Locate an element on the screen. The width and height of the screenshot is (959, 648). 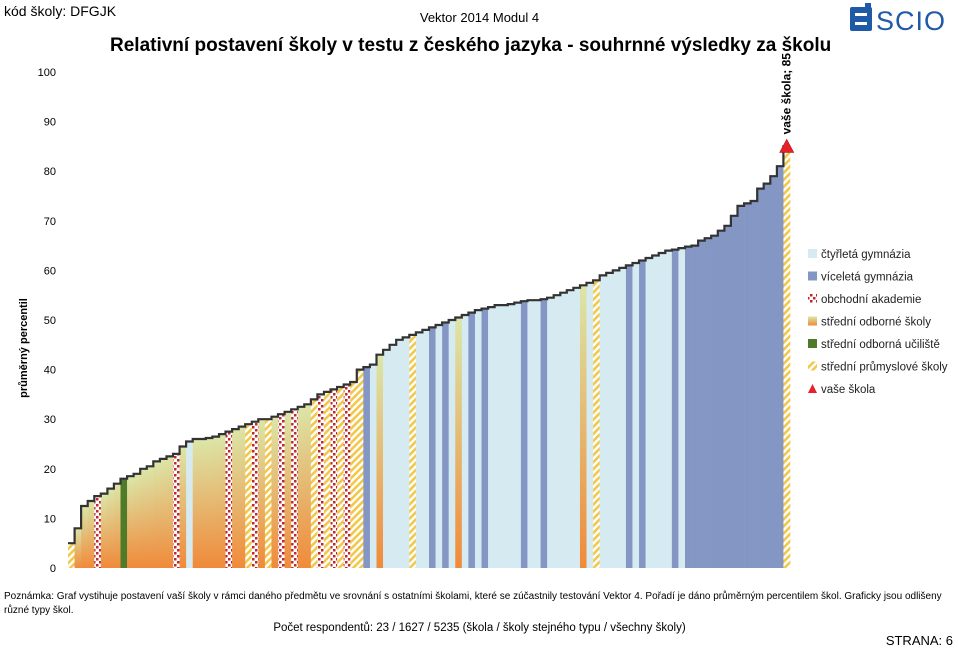
legend-swatch-own is located at coordinates (812, 388).